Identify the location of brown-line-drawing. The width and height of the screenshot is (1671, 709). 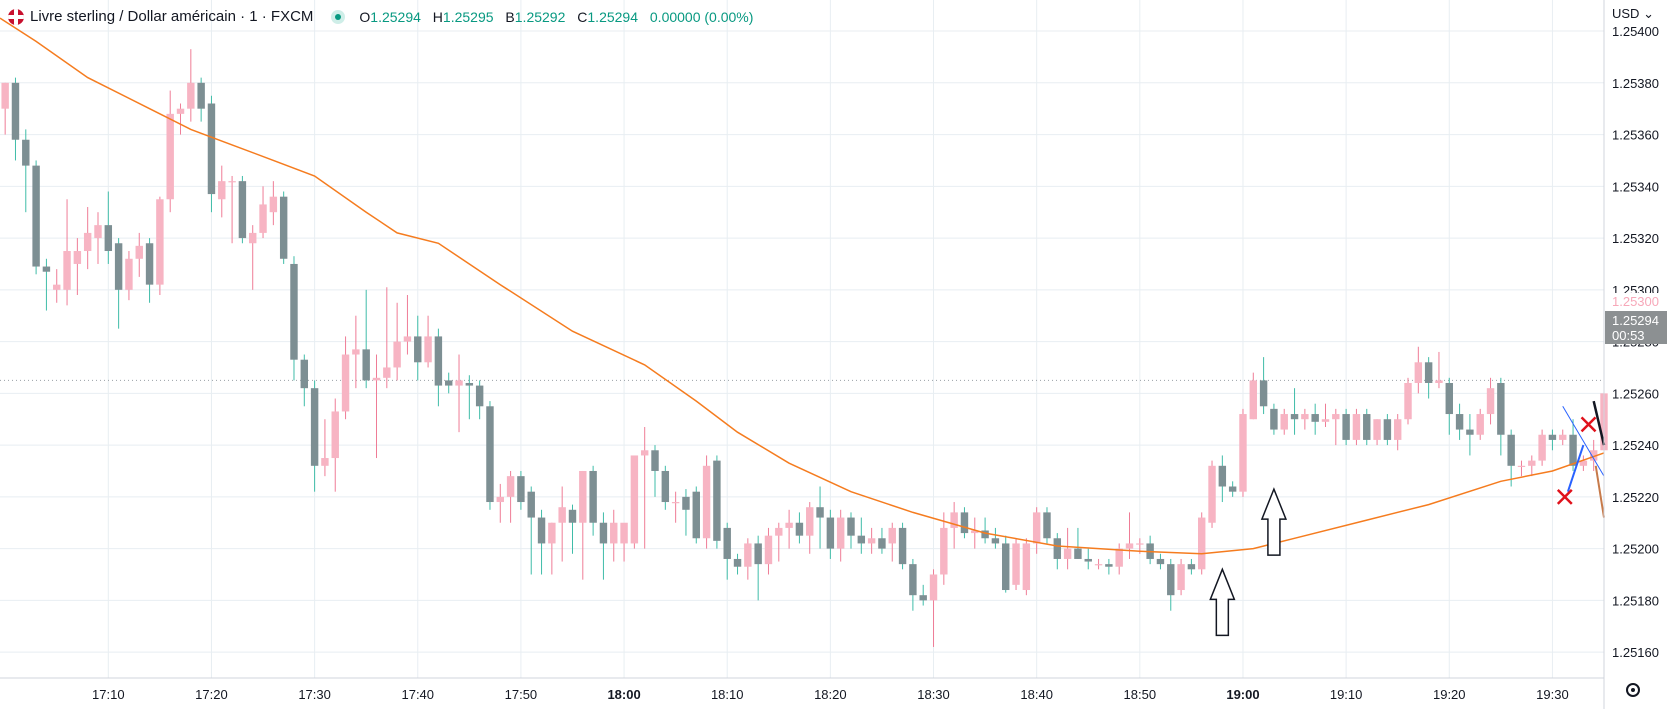
(1599, 491).